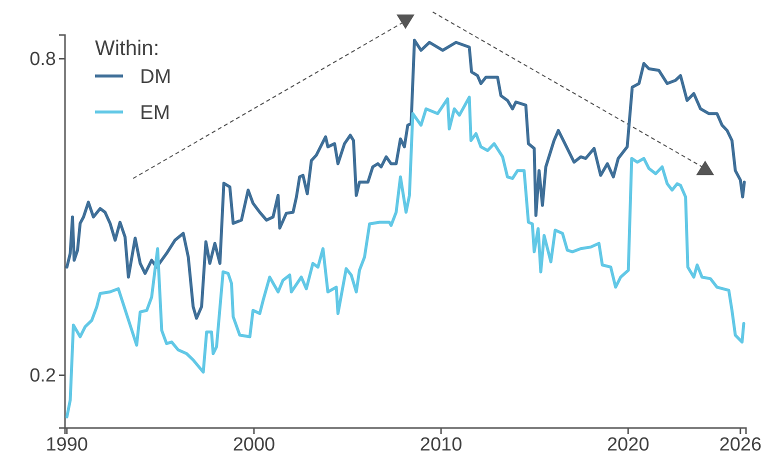 The height and width of the screenshot is (461, 771). I want to click on x-tick-label: 2026, so click(740, 445).